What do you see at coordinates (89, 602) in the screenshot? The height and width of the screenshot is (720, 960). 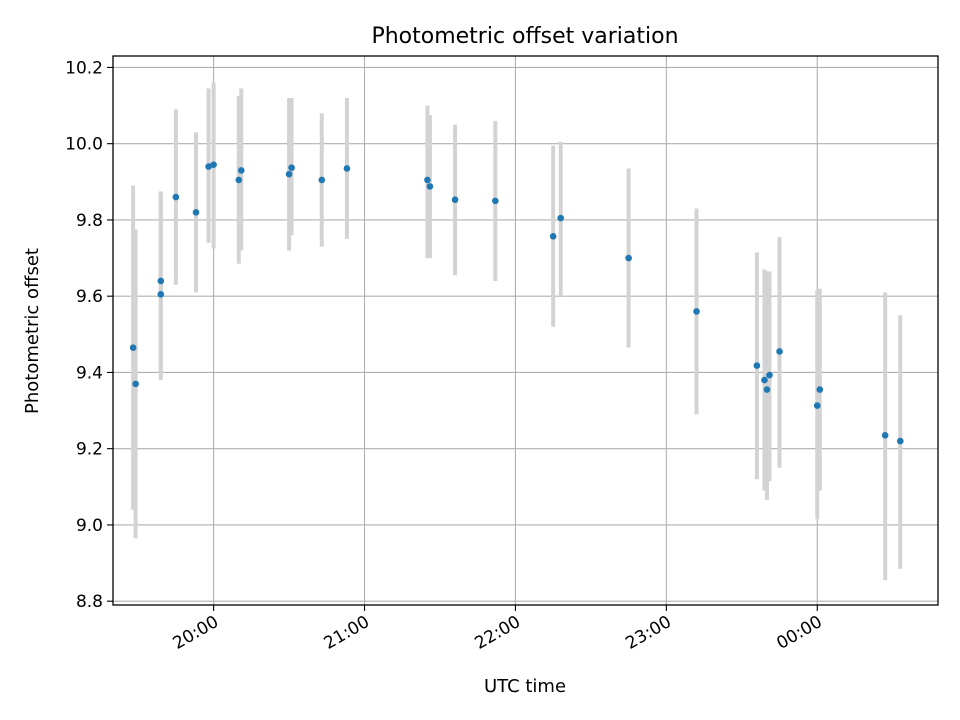 I see `y-tick-label: 8.8` at bounding box center [89, 602].